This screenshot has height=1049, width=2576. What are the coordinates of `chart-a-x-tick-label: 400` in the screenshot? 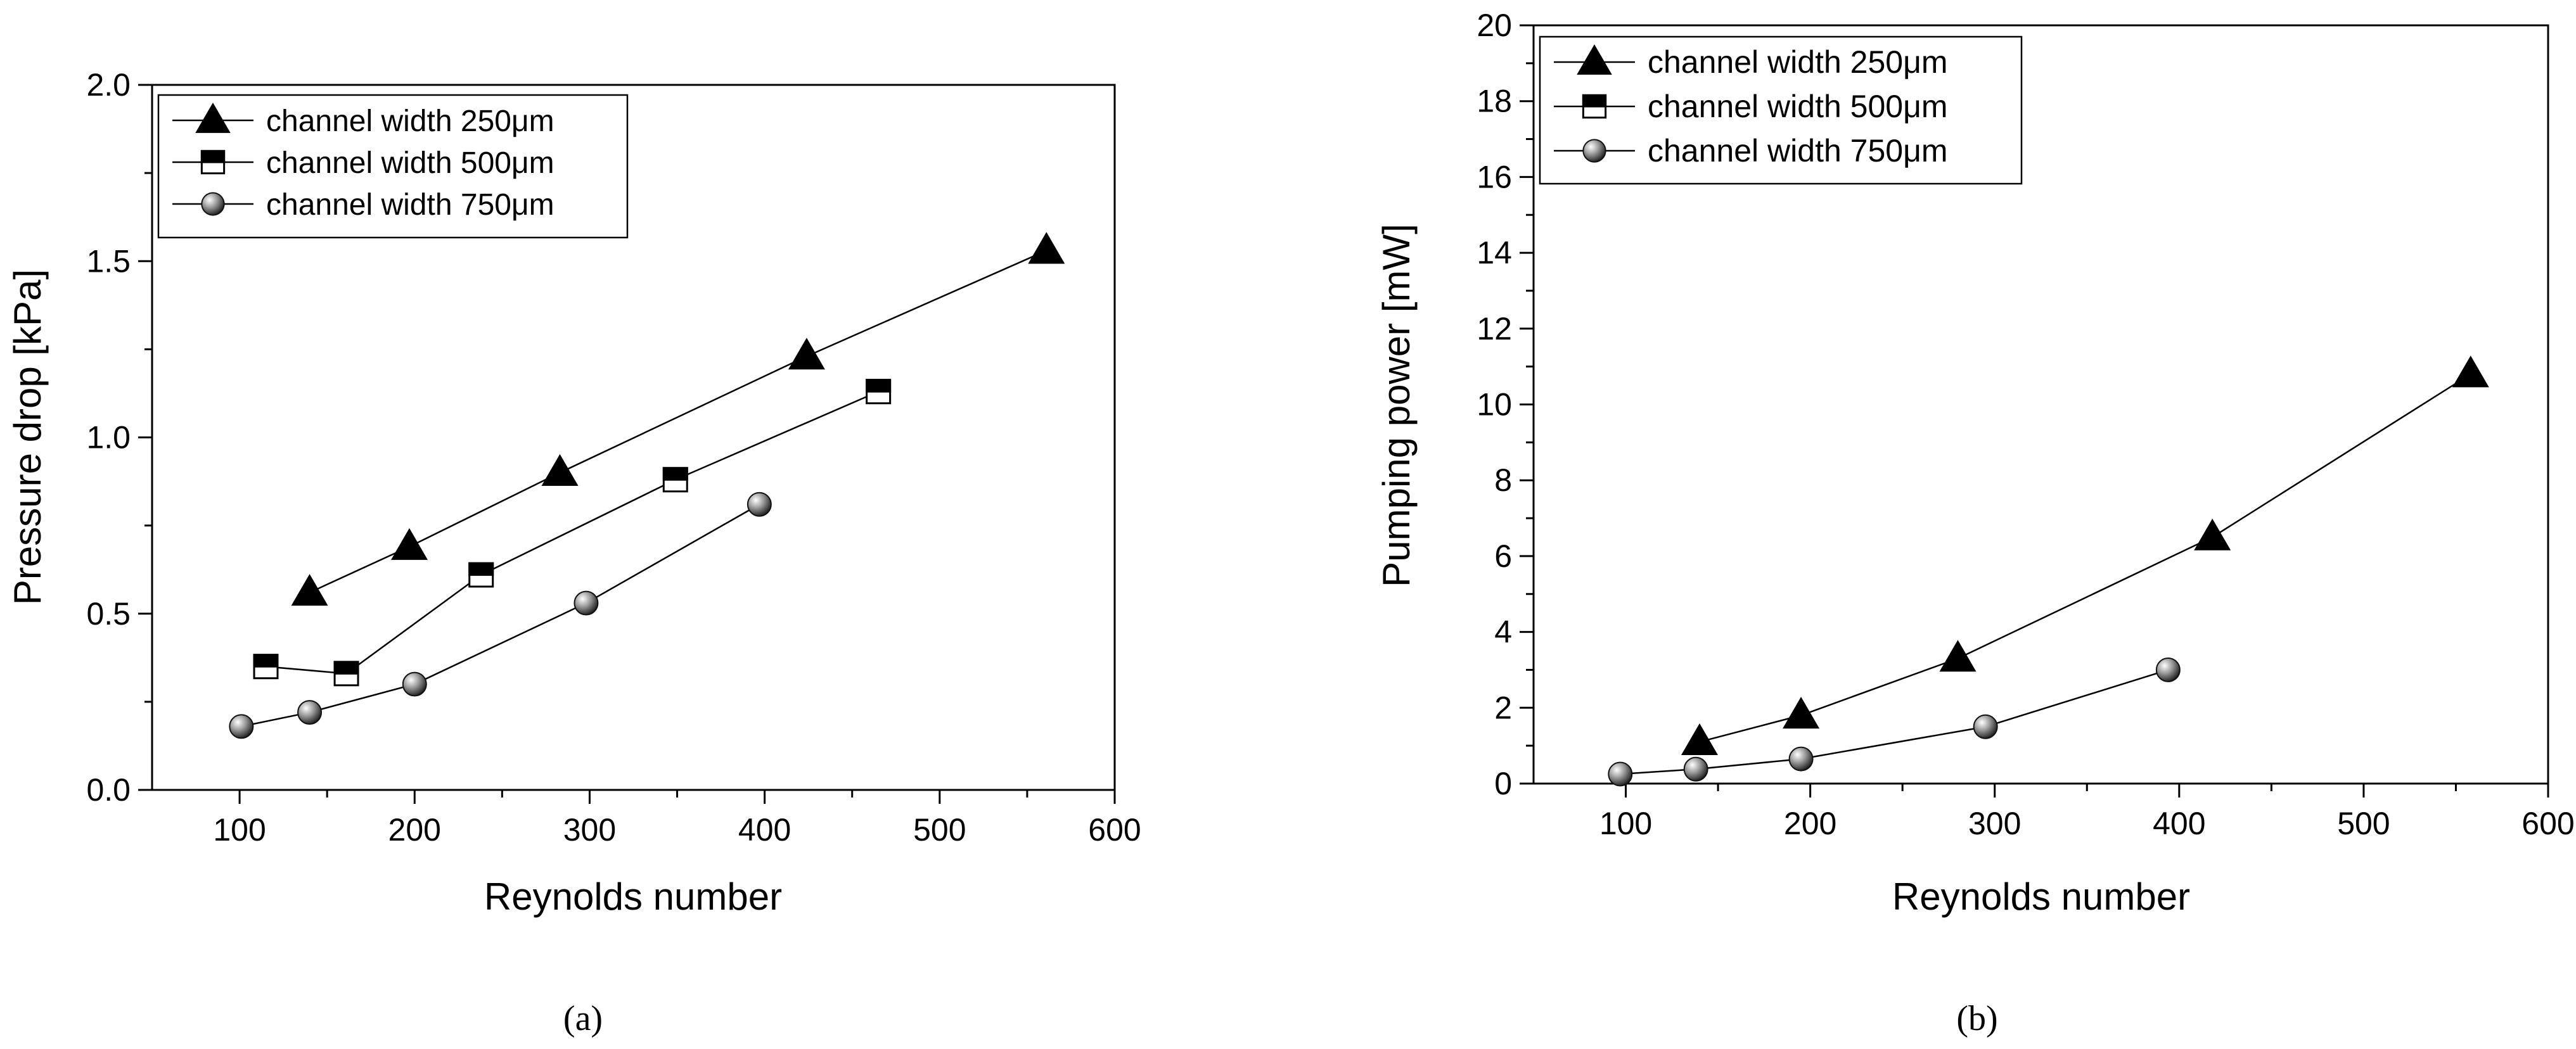 It's located at (764, 830).